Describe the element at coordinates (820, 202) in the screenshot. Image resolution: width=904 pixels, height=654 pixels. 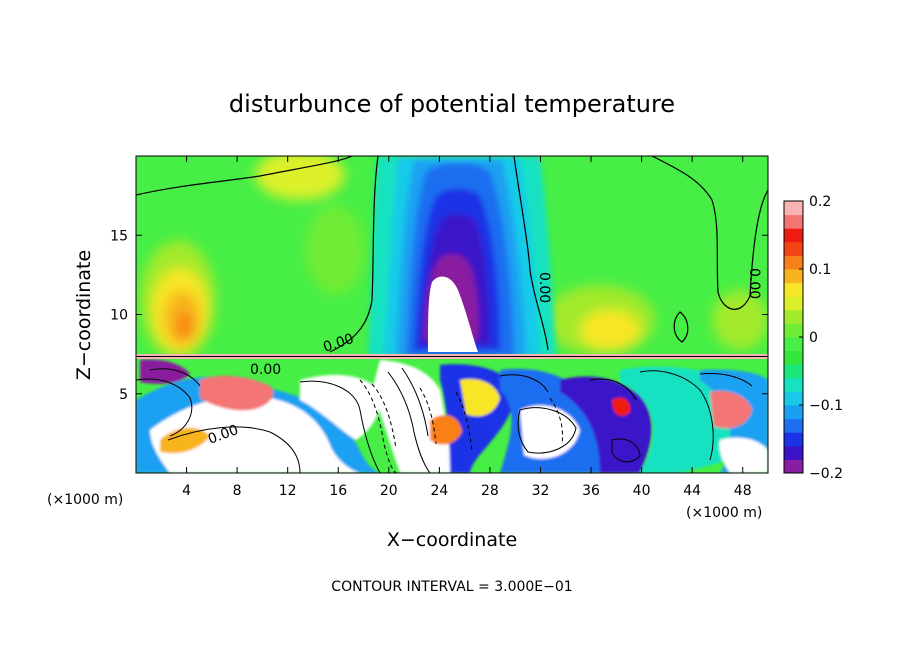
I see `colorbar-tick-label: 0.2` at that location.